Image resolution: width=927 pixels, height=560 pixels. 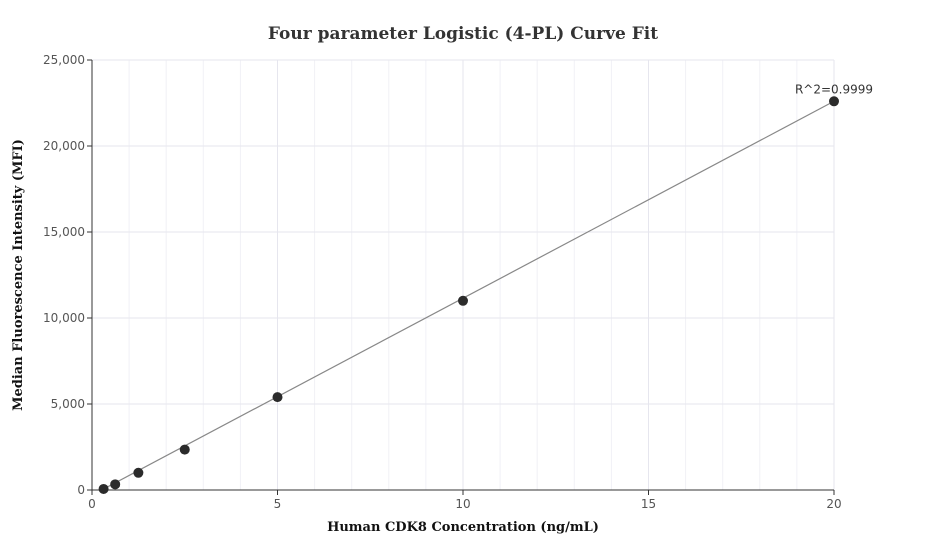 What do you see at coordinates (463, 527) in the screenshot?
I see `x-axis-title: Human CDK8 Concentration (ng/mL)` at bounding box center [463, 527].